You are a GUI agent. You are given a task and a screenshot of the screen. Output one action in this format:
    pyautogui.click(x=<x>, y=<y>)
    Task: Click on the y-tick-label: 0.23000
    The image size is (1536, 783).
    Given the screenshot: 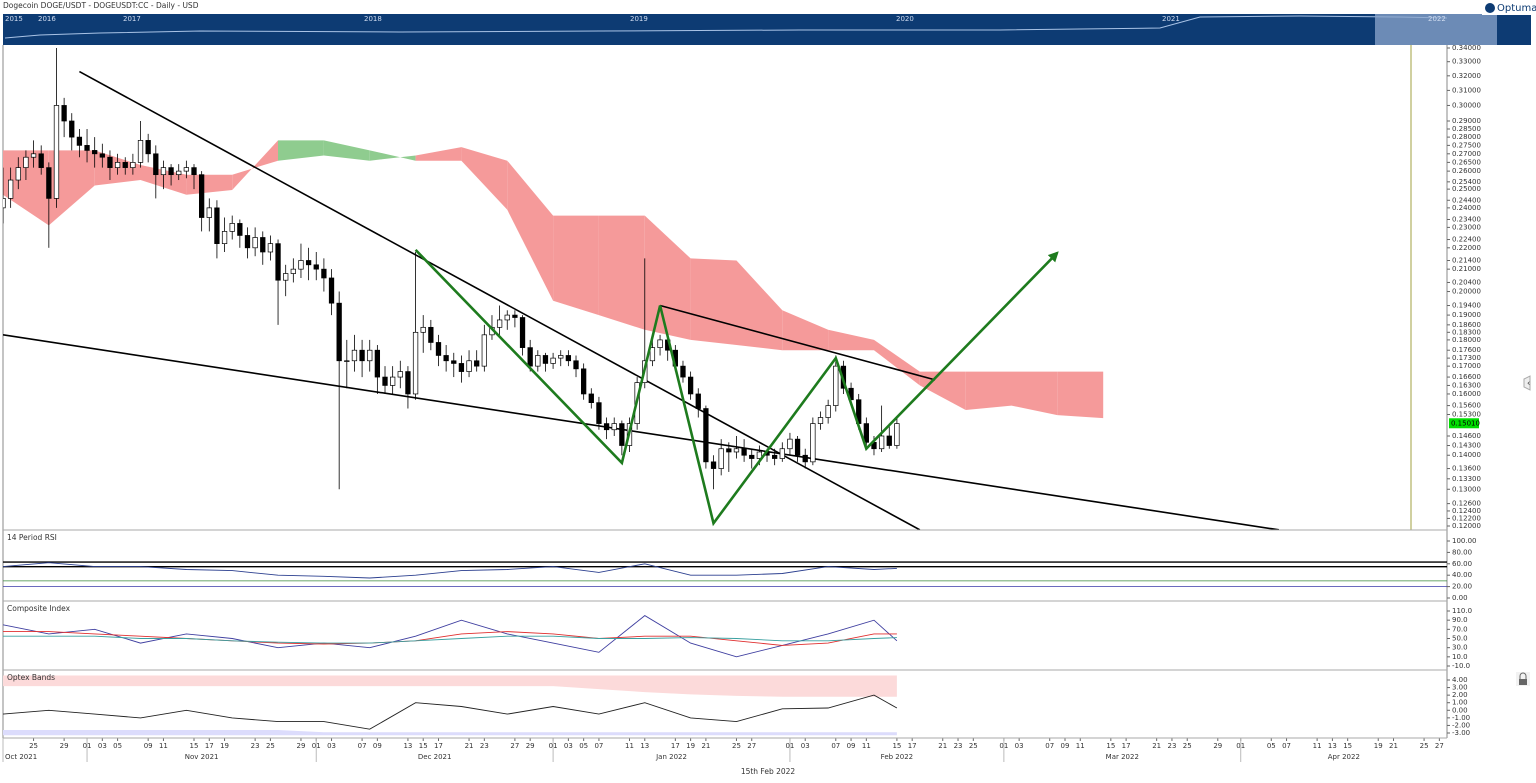 What is the action you would take?
    pyautogui.click(x=1466, y=227)
    